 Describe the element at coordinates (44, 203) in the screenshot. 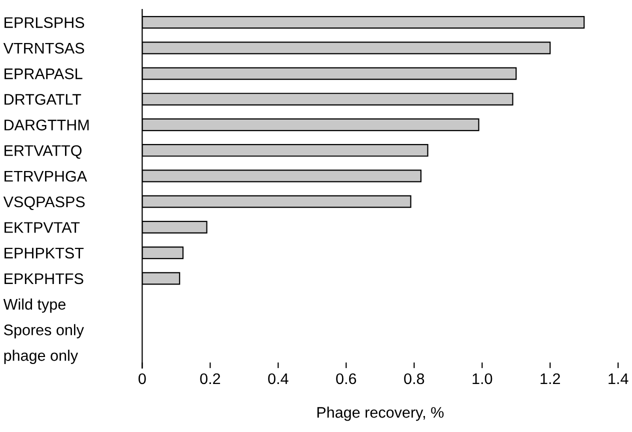

I see `y-tick-label: VSQPASPS` at that location.